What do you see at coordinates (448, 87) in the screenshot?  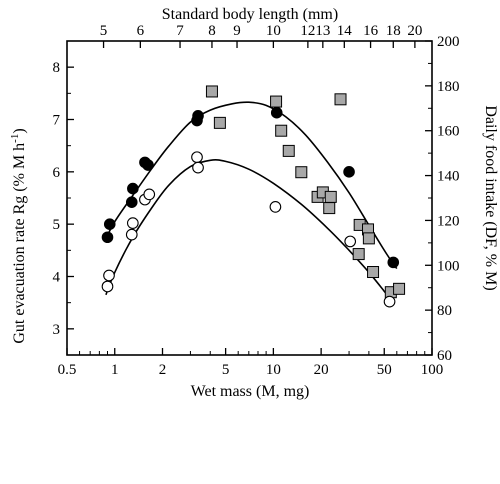 I see `right-tick-label: 180` at bounding box center [448, 87].